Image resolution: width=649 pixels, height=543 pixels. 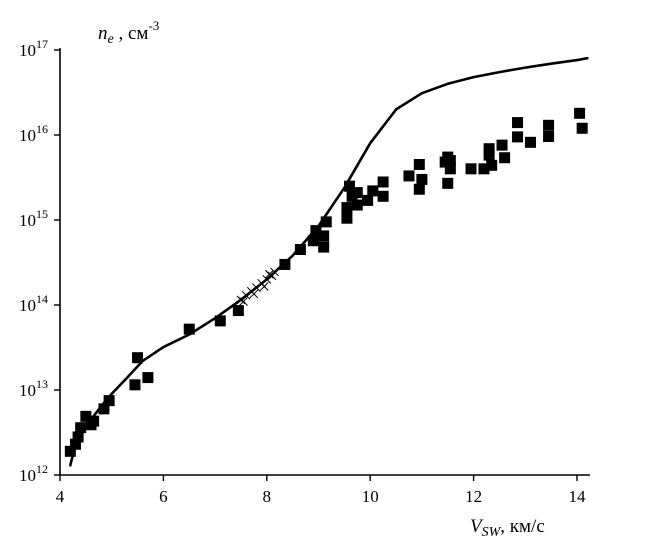 What do you see at coordinates (153, 25) in the screenshot?
I see `y-axis-title-exp: -3` at bounding box center [153, 25].